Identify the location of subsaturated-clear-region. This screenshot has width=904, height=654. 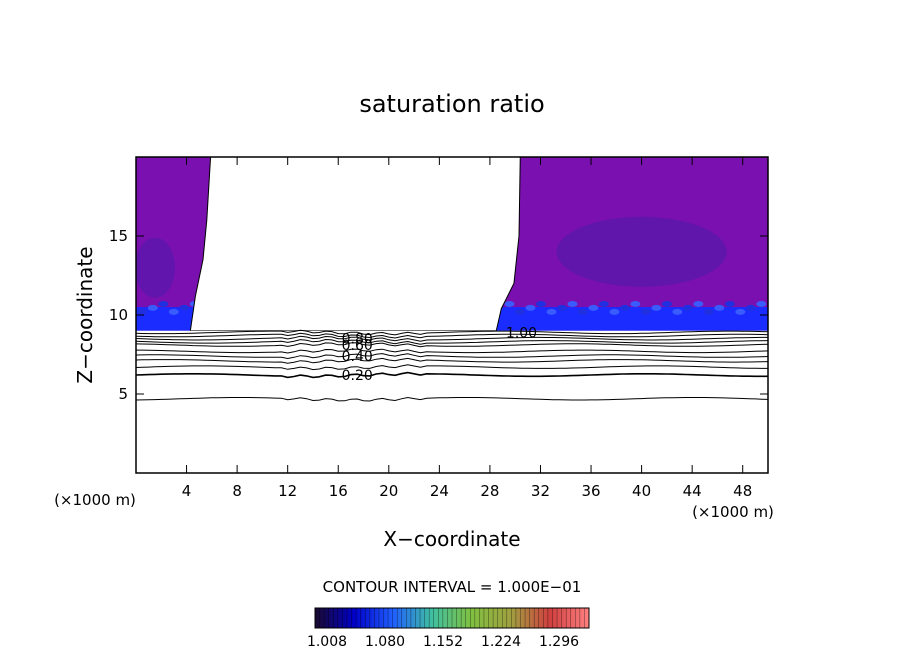
(355, 244).